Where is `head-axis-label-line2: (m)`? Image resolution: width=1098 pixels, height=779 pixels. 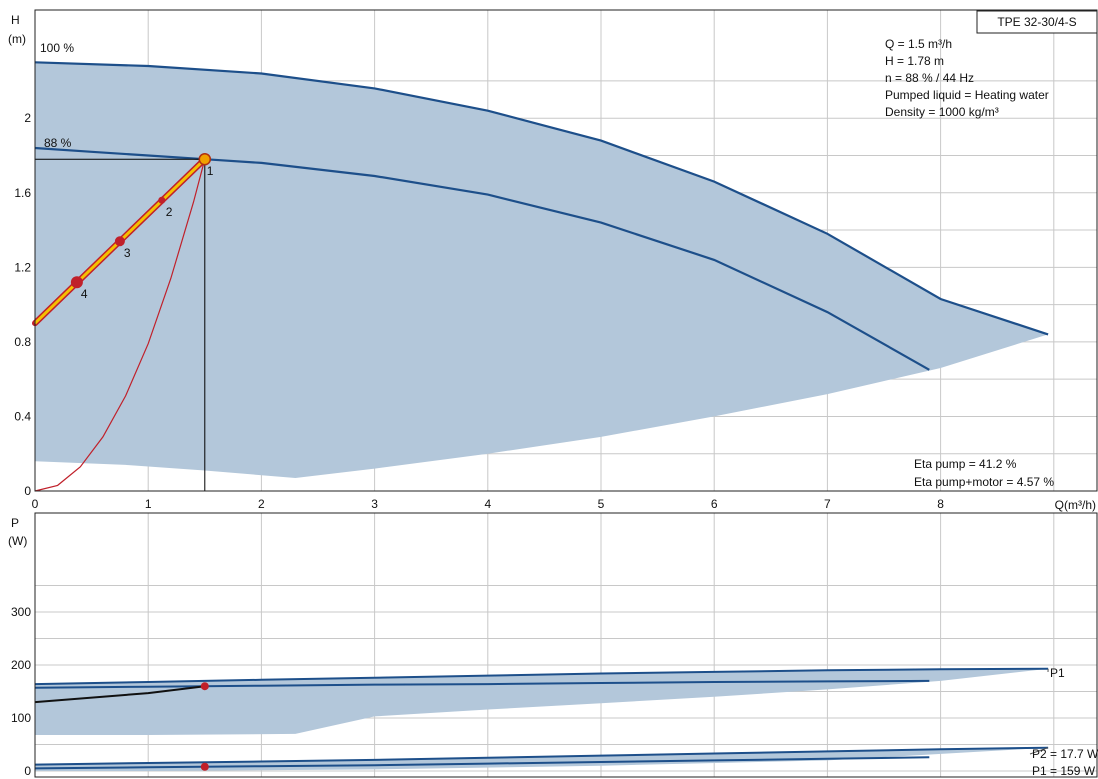
head-axis-label-line2: (m) is located at coordinates (17, 39).